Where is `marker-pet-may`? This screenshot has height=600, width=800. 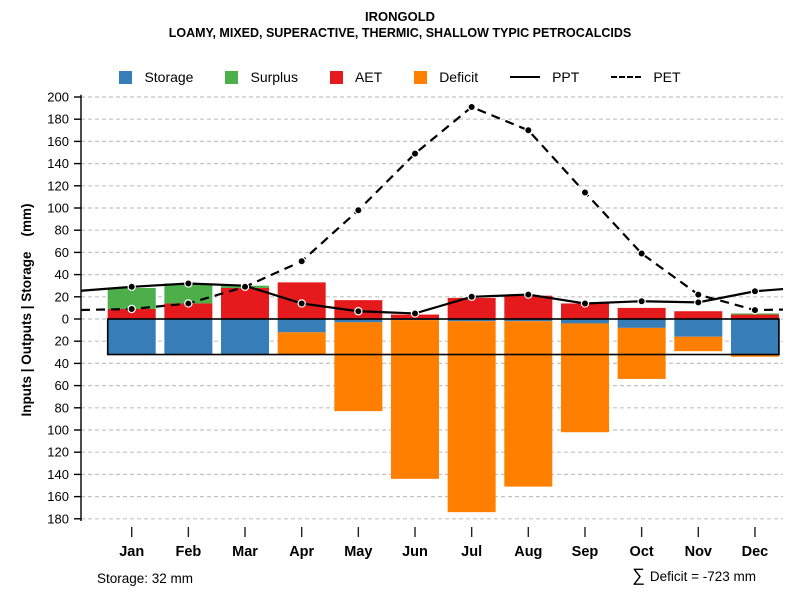
marker-pet-may is located at coordinates (358, 210).